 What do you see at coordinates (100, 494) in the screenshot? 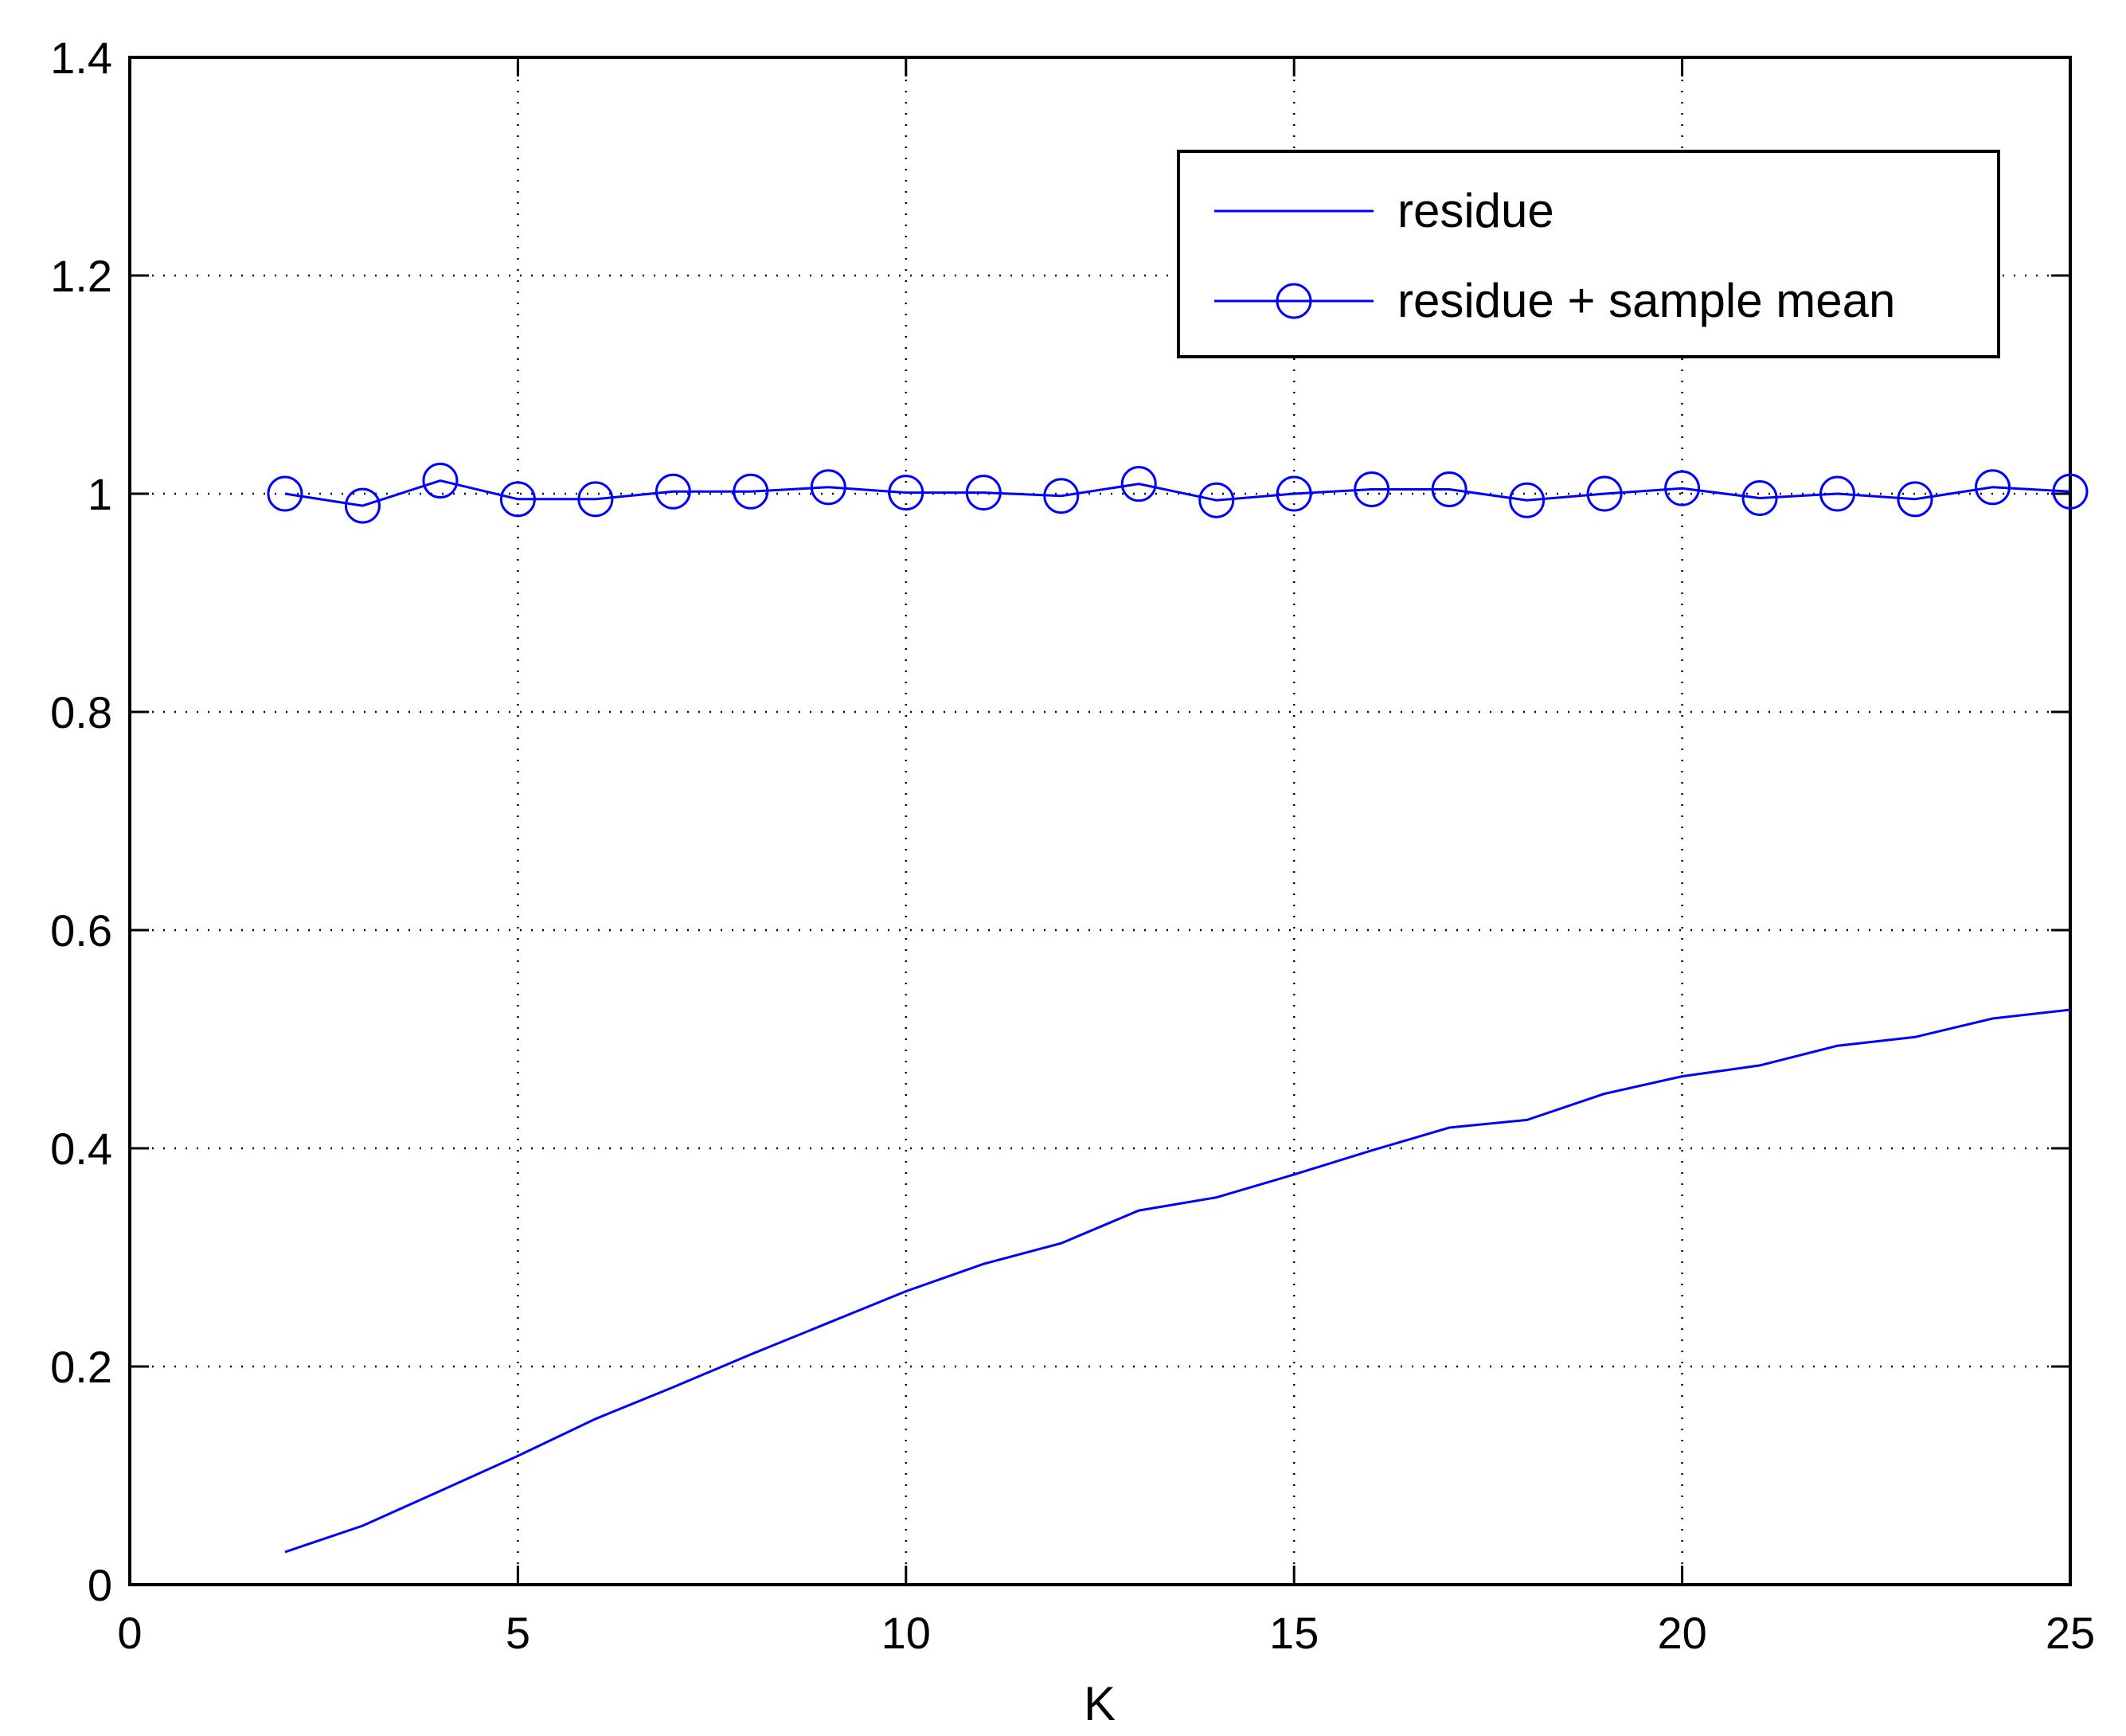
I see `y-tick-label: 1` at bounding box center [100, 494].